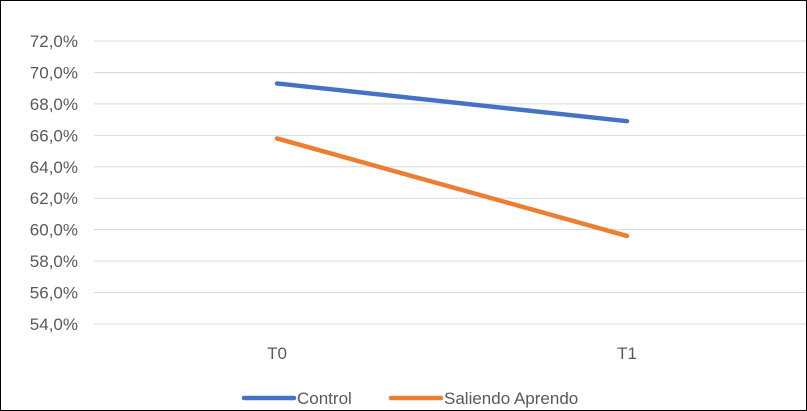  I want to click on y-tick-label: 66,0%, so click(54, 135).